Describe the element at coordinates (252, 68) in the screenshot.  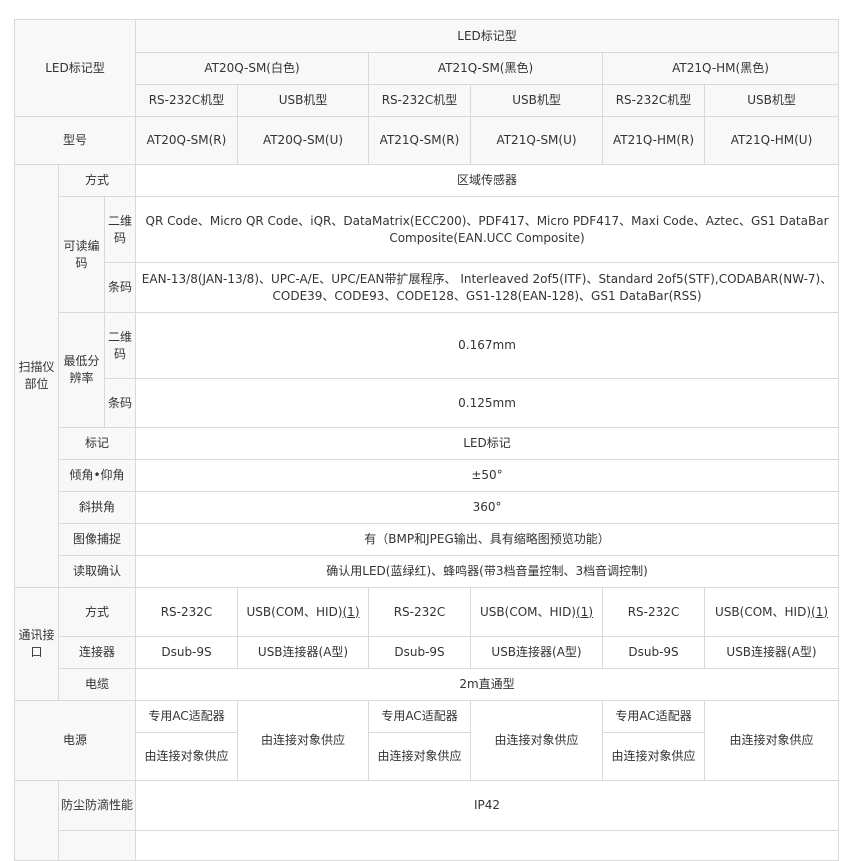
I see `model-header: AT20Q-SM(白色)` at that location.